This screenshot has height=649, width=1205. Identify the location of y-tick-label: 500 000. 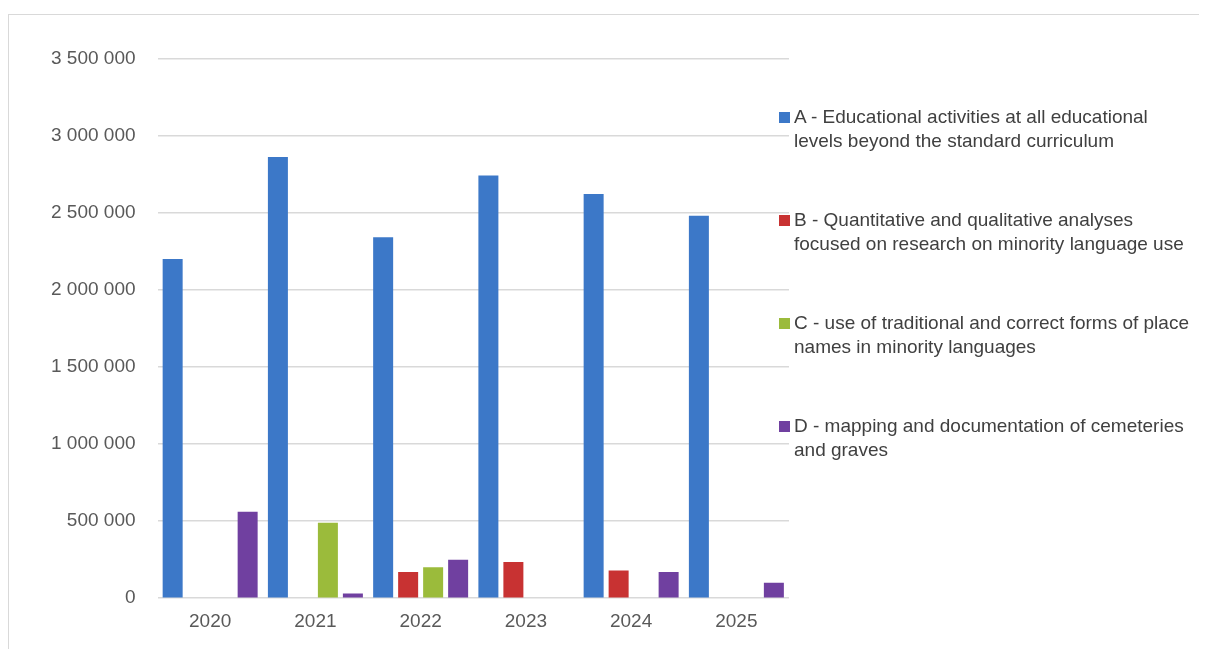
(101, 520).